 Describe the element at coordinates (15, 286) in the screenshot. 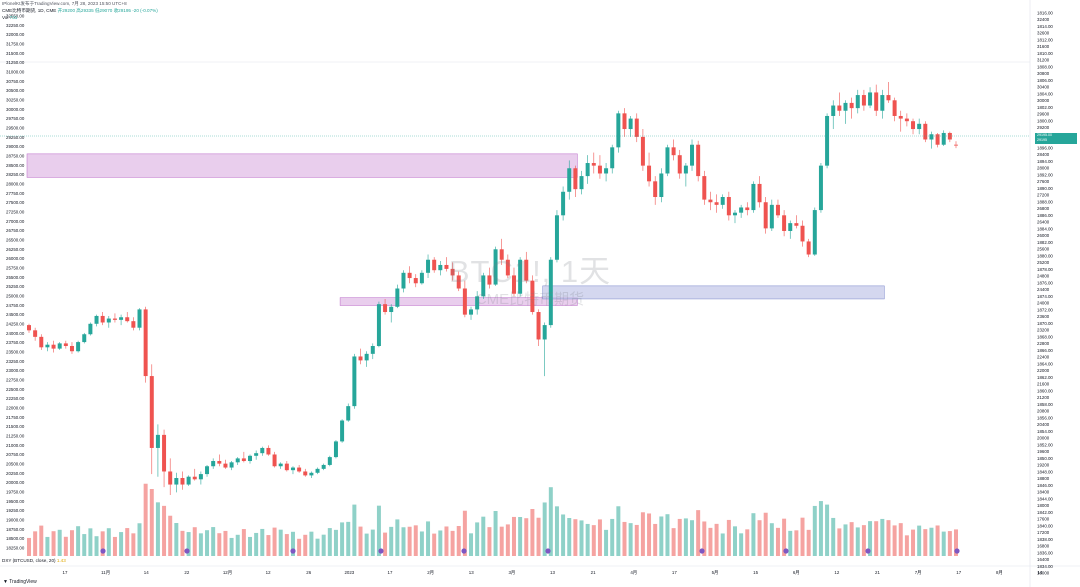

I see `left-axis-tick: 25250.00` at that location.